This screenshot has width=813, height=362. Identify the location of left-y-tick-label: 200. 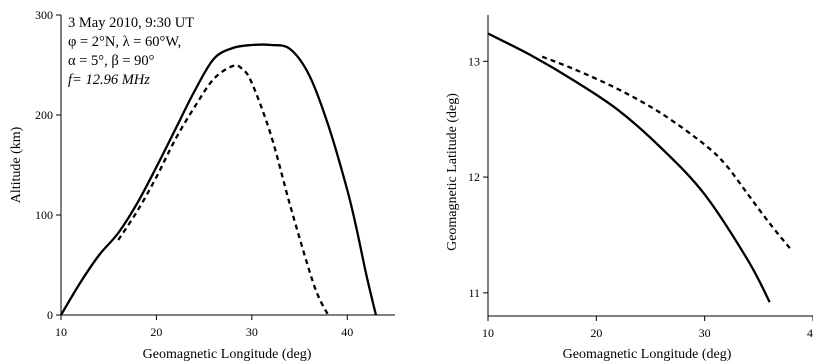
(44, 115).